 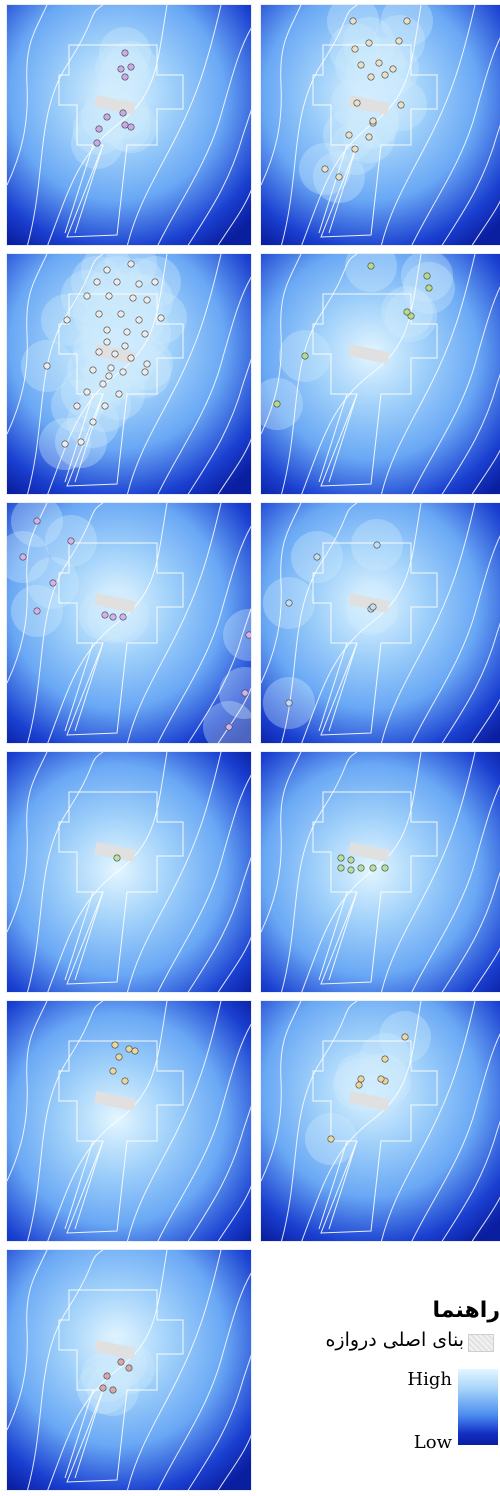 I want to click on building-label: بنای اصلی دروازه, so click(x=394, y=1340).